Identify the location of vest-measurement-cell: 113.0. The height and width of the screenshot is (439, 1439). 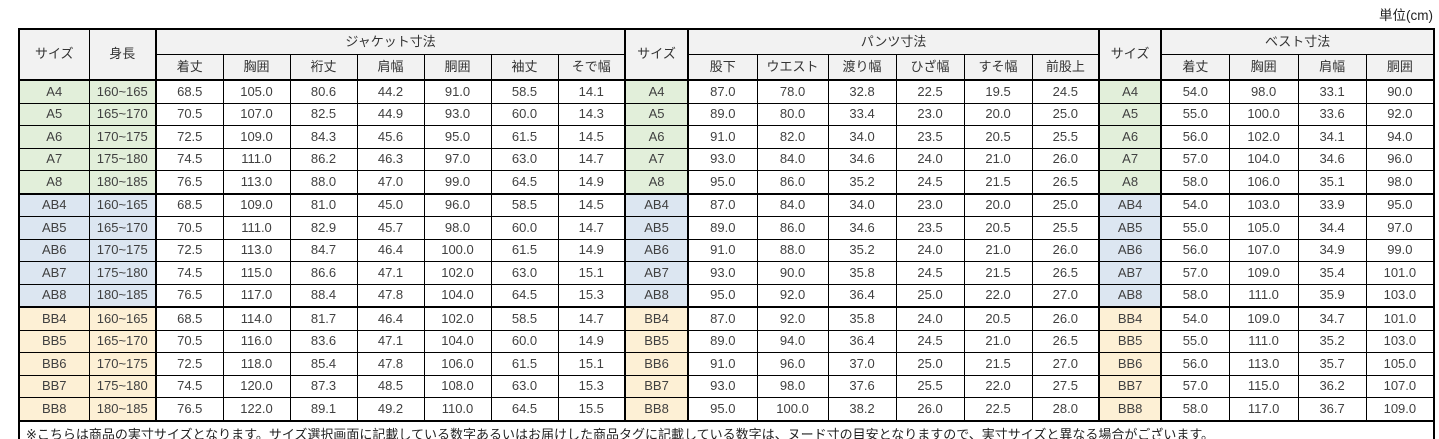
(1263, 364).